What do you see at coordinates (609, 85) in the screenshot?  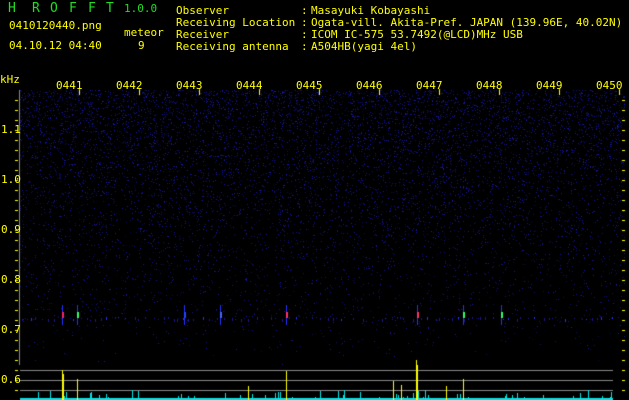 I see `x-tick-label: 0450` at bounding box center [609, 85].